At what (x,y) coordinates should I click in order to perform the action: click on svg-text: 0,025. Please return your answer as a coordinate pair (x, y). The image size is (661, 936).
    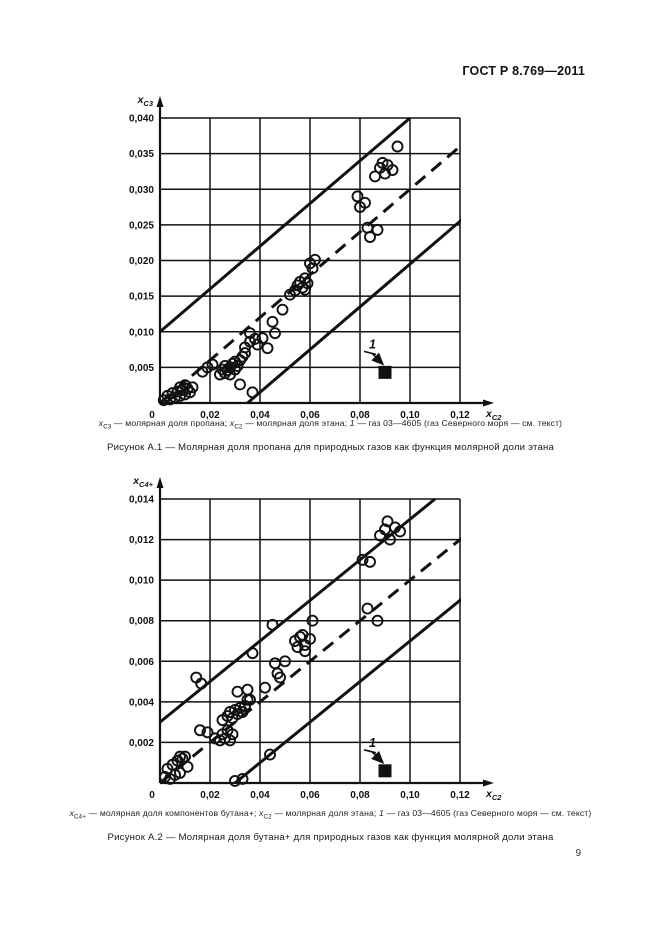
    Looking at the image, I should click on (141, 225).